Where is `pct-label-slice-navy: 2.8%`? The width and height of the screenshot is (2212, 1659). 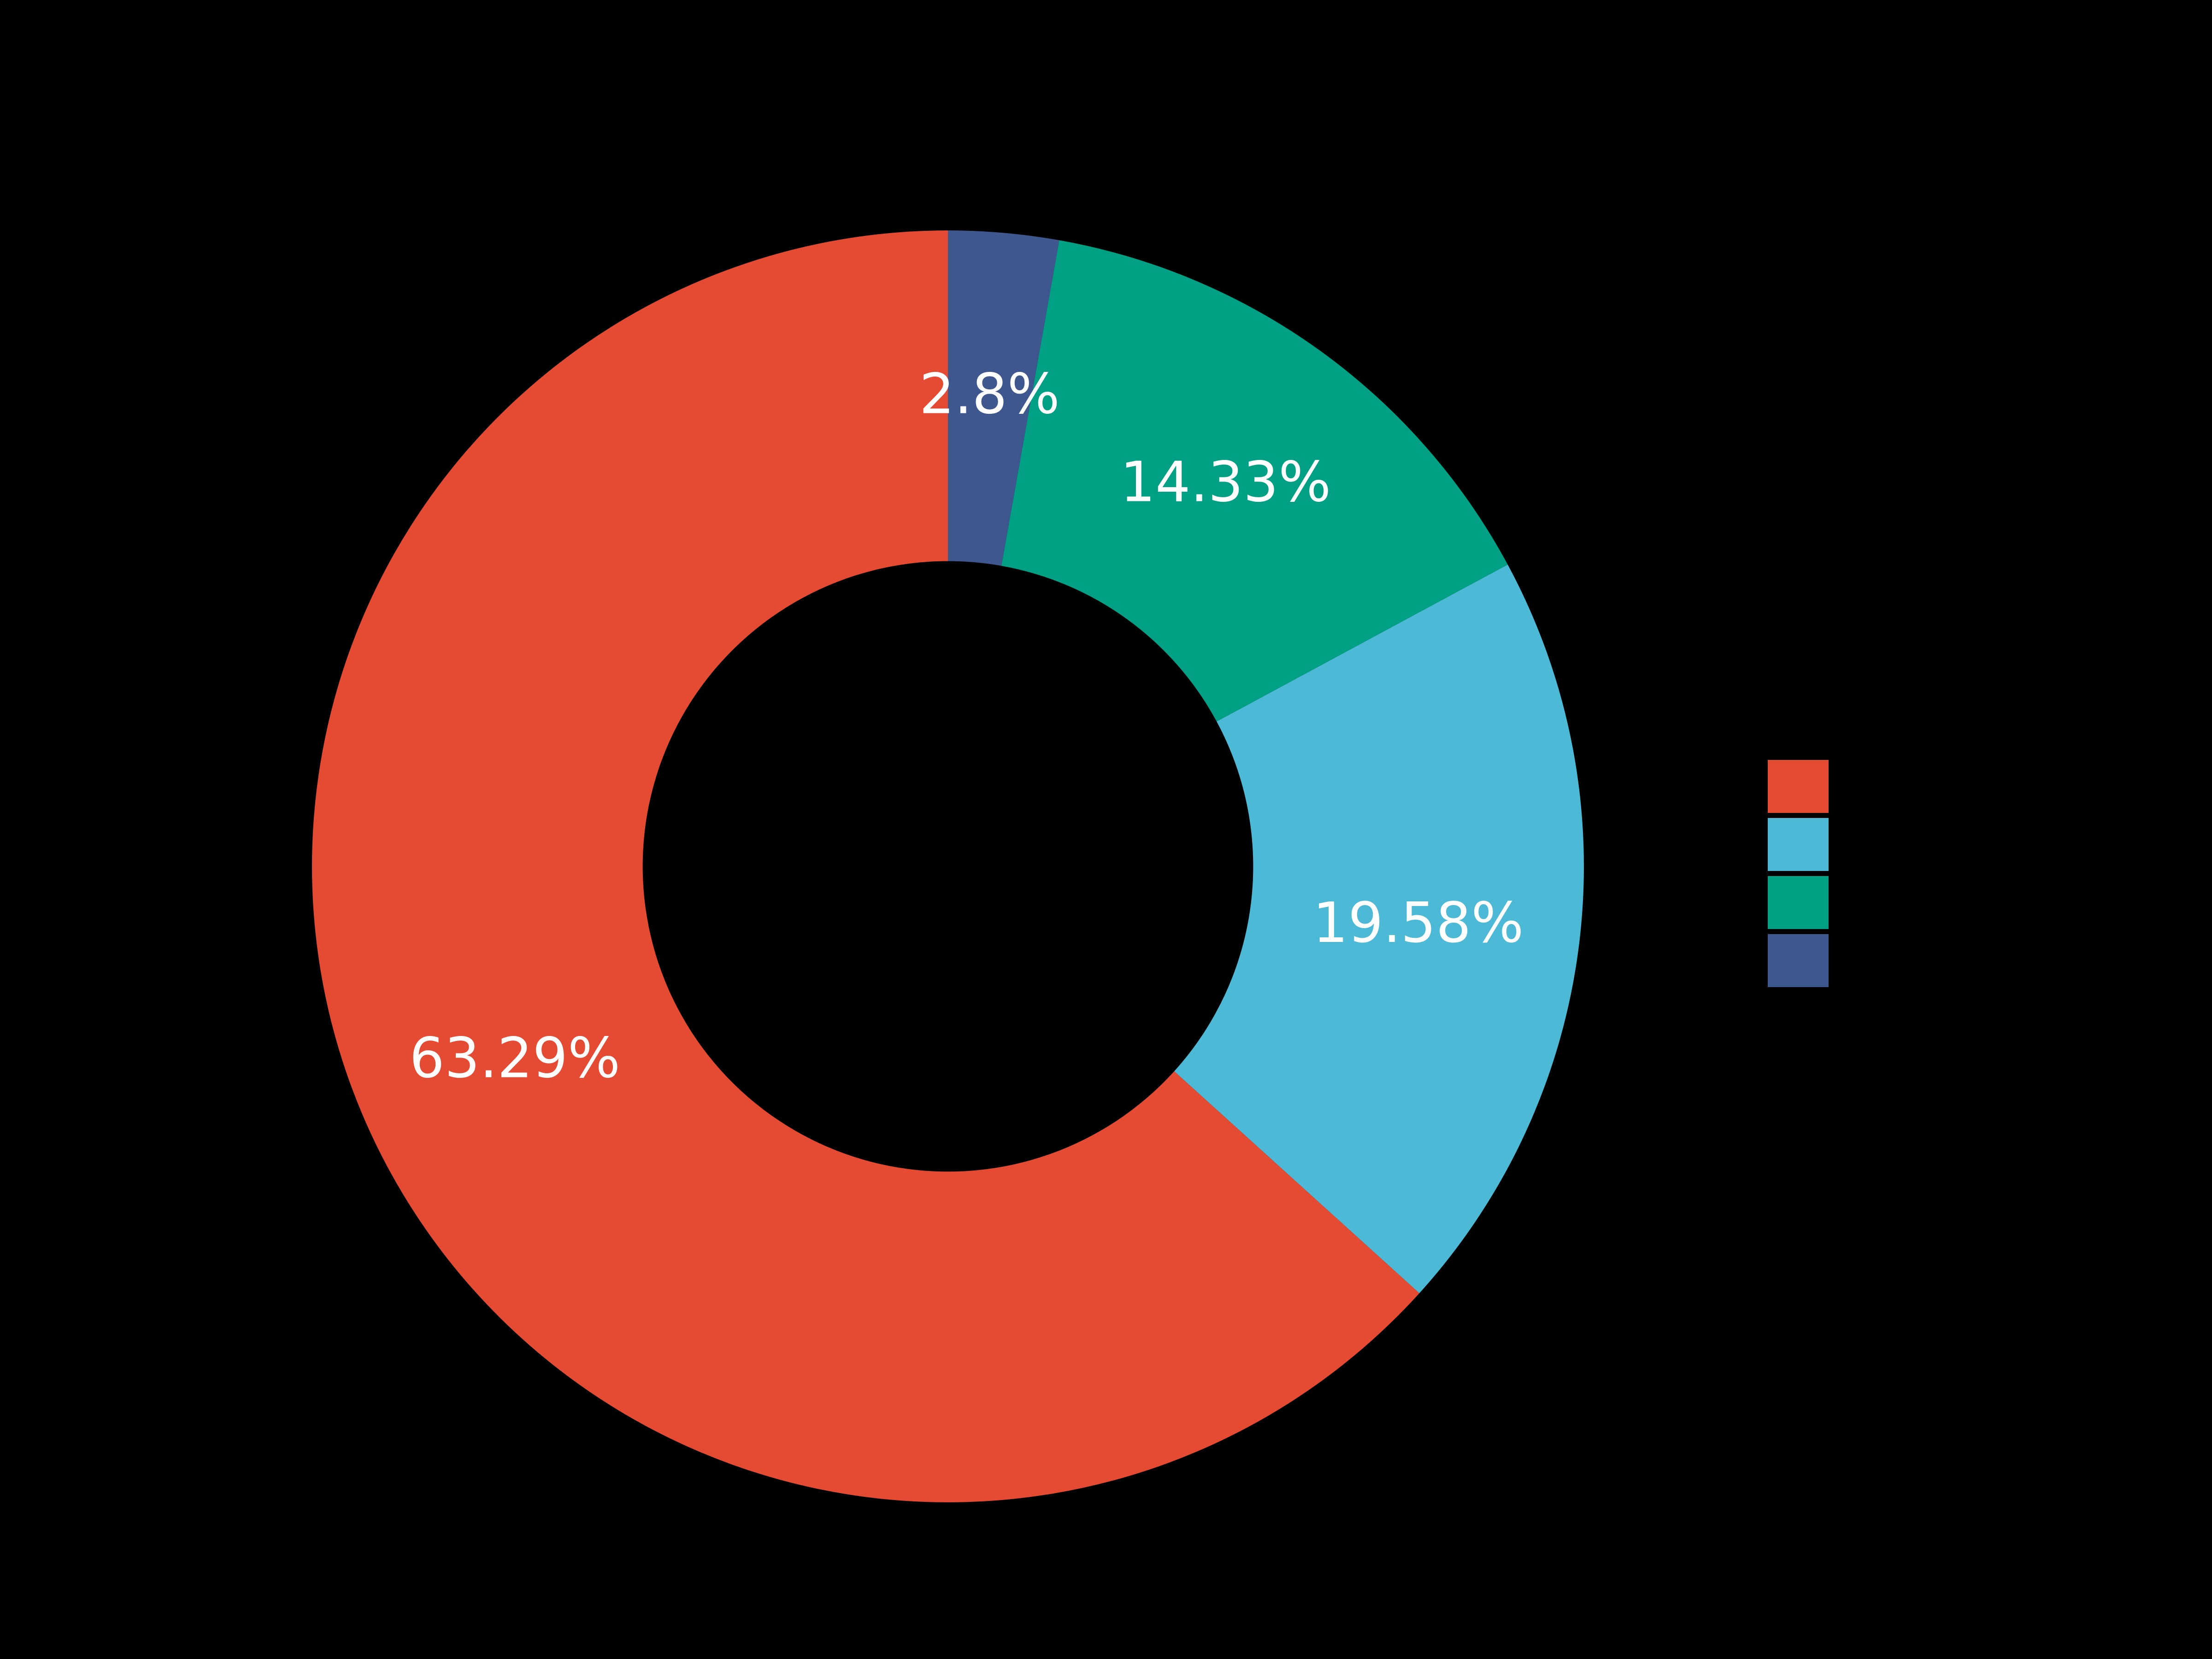
pct-label-slice-navy: 2.8% is located at coordinates (989, 394).